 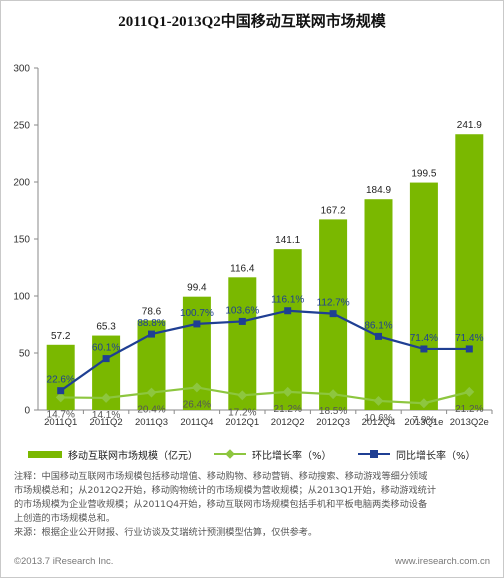 I want to click on yoy-label: 60.1%, so click(x=106, y=348).